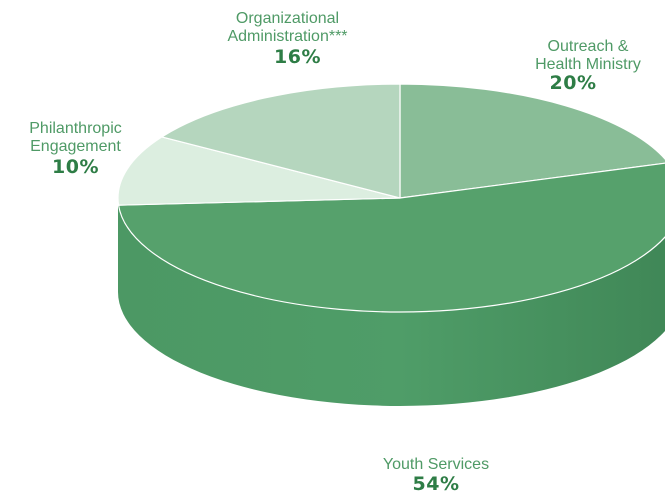 Image resolution: width=665 pixels, height=501 pixels. What do you see at coordinates (75, 166) in the screenshot?
I see `slice-percent: 10%` at bounding box center [75, 166].